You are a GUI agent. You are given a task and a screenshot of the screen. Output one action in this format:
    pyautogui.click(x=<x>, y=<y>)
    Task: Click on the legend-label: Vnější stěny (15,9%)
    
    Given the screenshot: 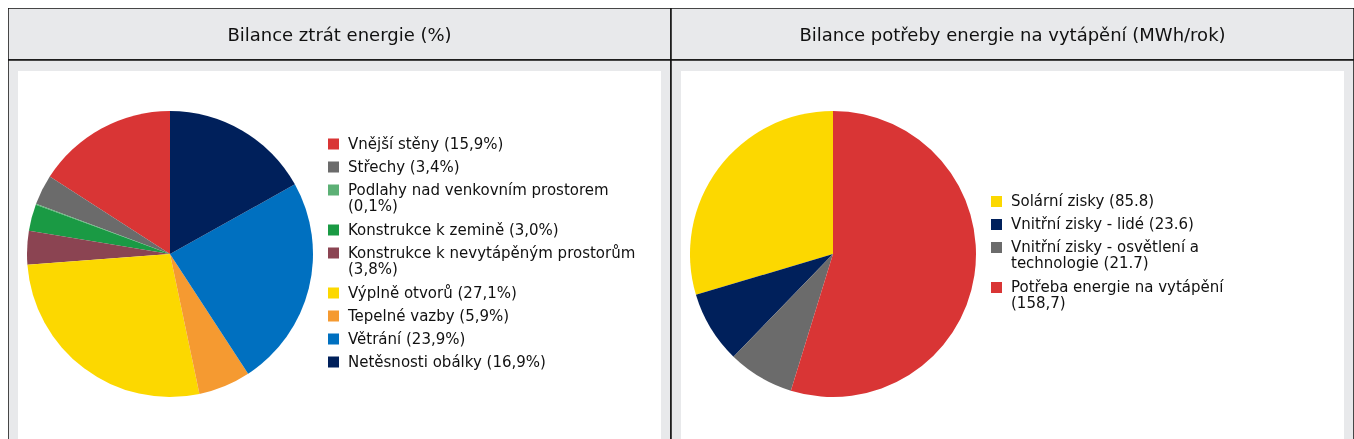 What is the action you would take?
    pyautogui.click(x=426, y=143)
    